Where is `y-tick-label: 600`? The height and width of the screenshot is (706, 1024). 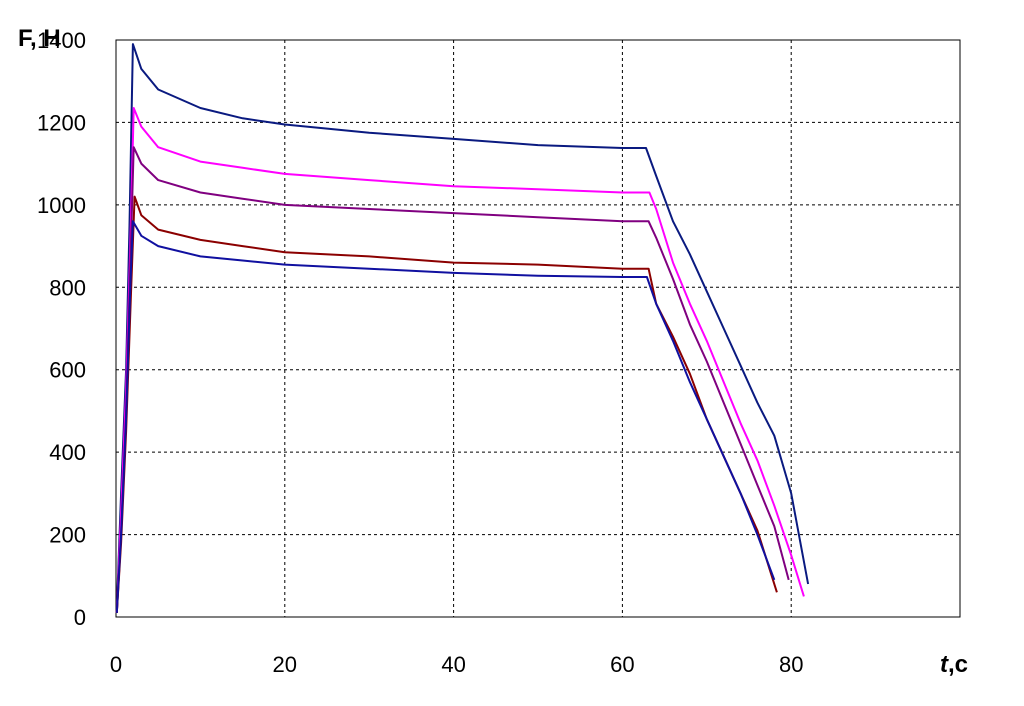
y-tick-label: 600 is located at coordinates (67, 370).